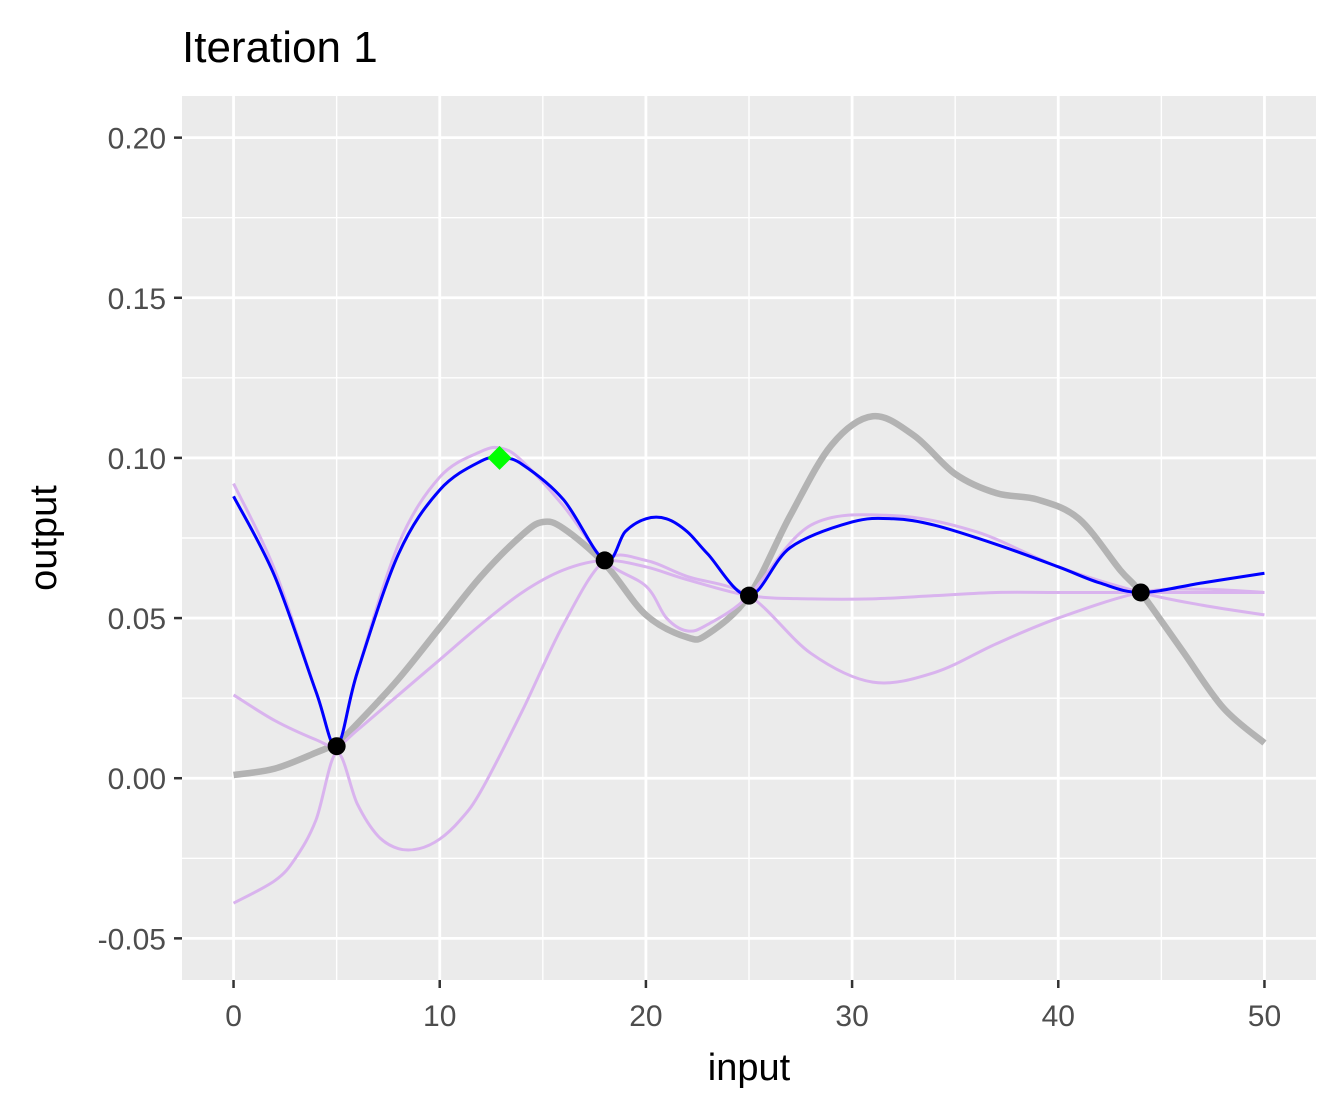 This screenshot has width=1340, height=1112. I want to click on y-tick-label: 0.20, so click(137, 139).